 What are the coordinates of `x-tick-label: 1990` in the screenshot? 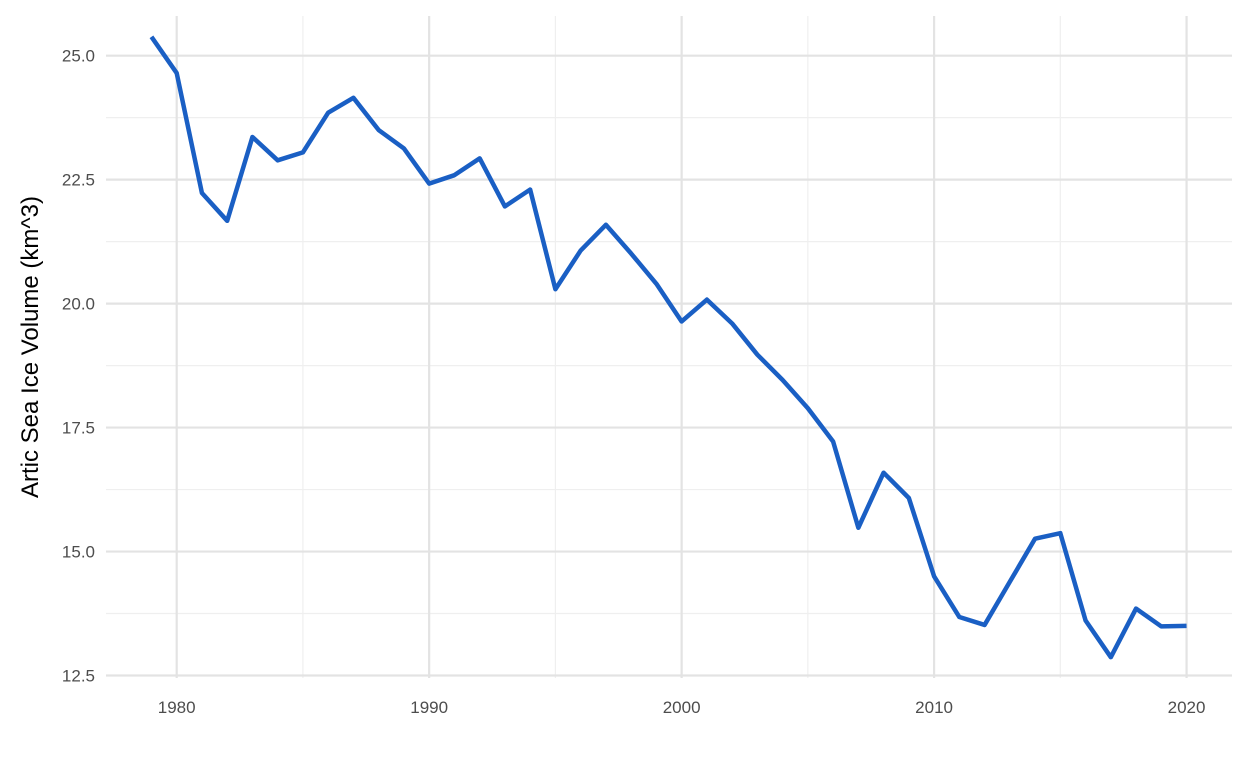 It's located at (429, 707).